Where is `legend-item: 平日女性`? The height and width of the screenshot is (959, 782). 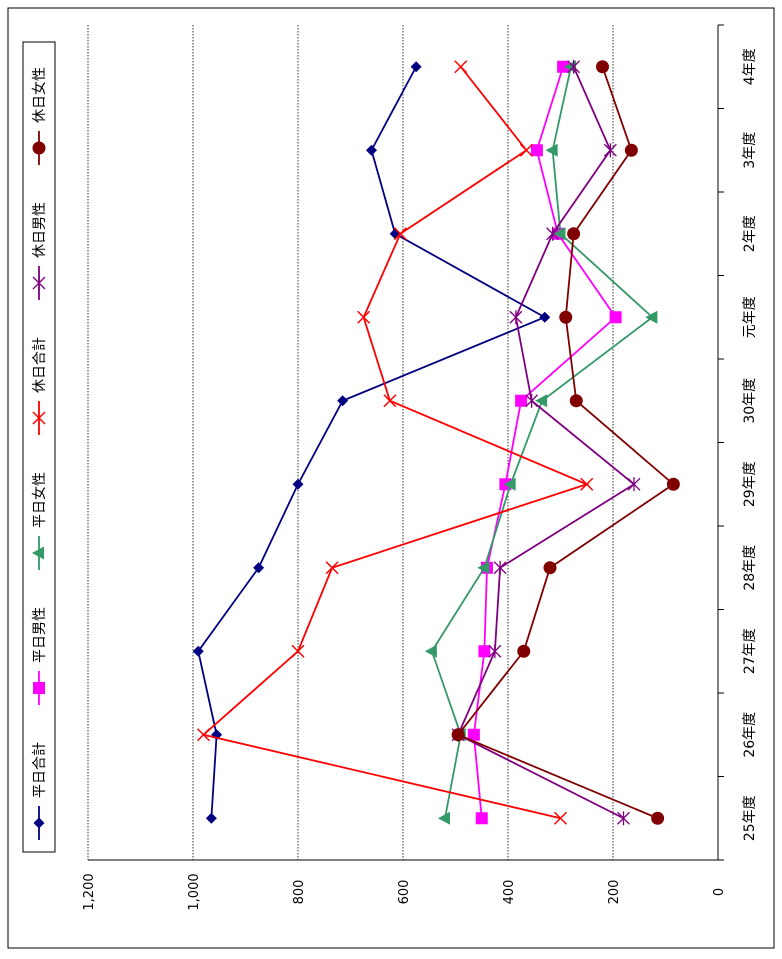 legend-item: 平日女性 is located at coordinates (39, 521).